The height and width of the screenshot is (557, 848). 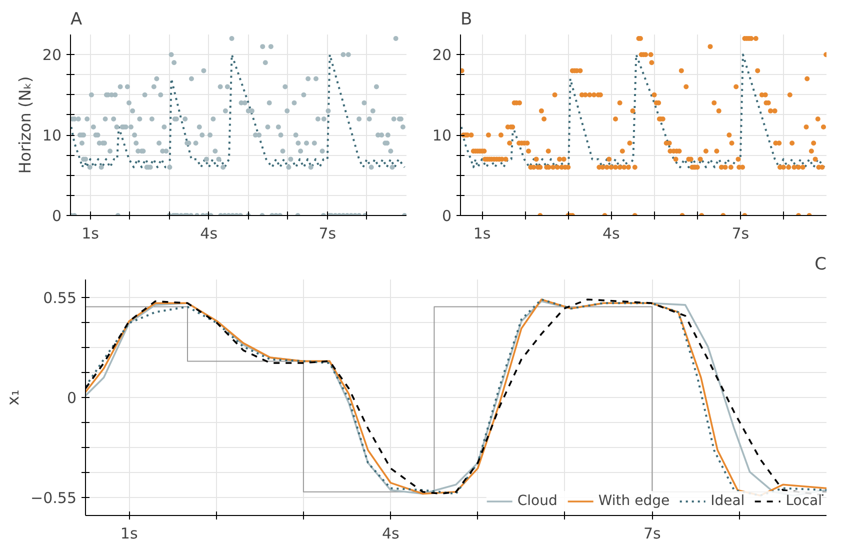 What do you see at coordinates (727, 501) in the screenshot?
I see `legend-label: Ideal` at bounding box center [727, 501].